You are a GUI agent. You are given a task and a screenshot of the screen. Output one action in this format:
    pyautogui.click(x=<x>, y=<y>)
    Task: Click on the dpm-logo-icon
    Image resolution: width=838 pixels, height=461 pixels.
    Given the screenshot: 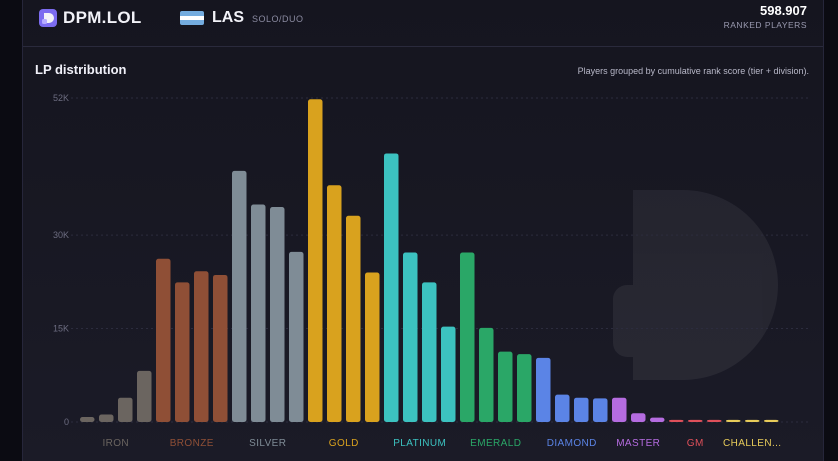 What is the action you would take?
    pyautogui.click(x=48, y=18)
    